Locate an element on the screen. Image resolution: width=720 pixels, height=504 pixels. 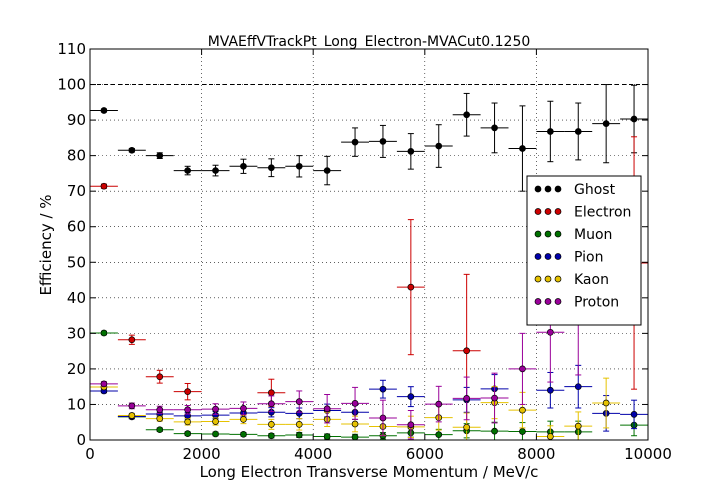
legend-entry-ghost: Ghost is located at coordinates (575, 190).